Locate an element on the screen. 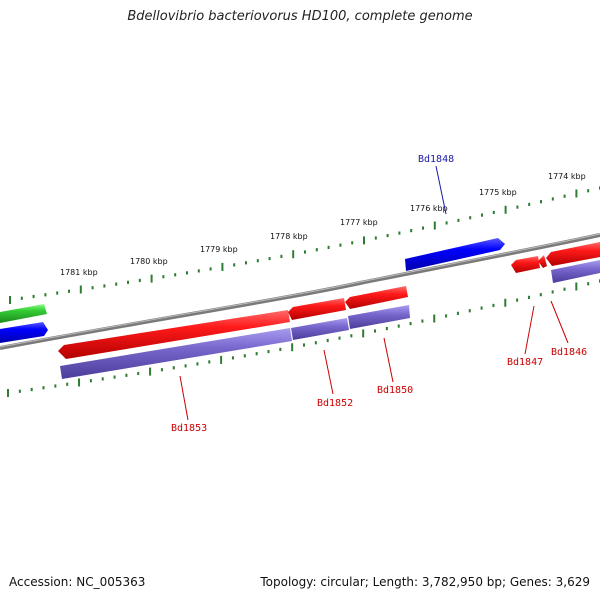  gene-label-bd1852: Bd1852 is located at coordinates (335, 403).